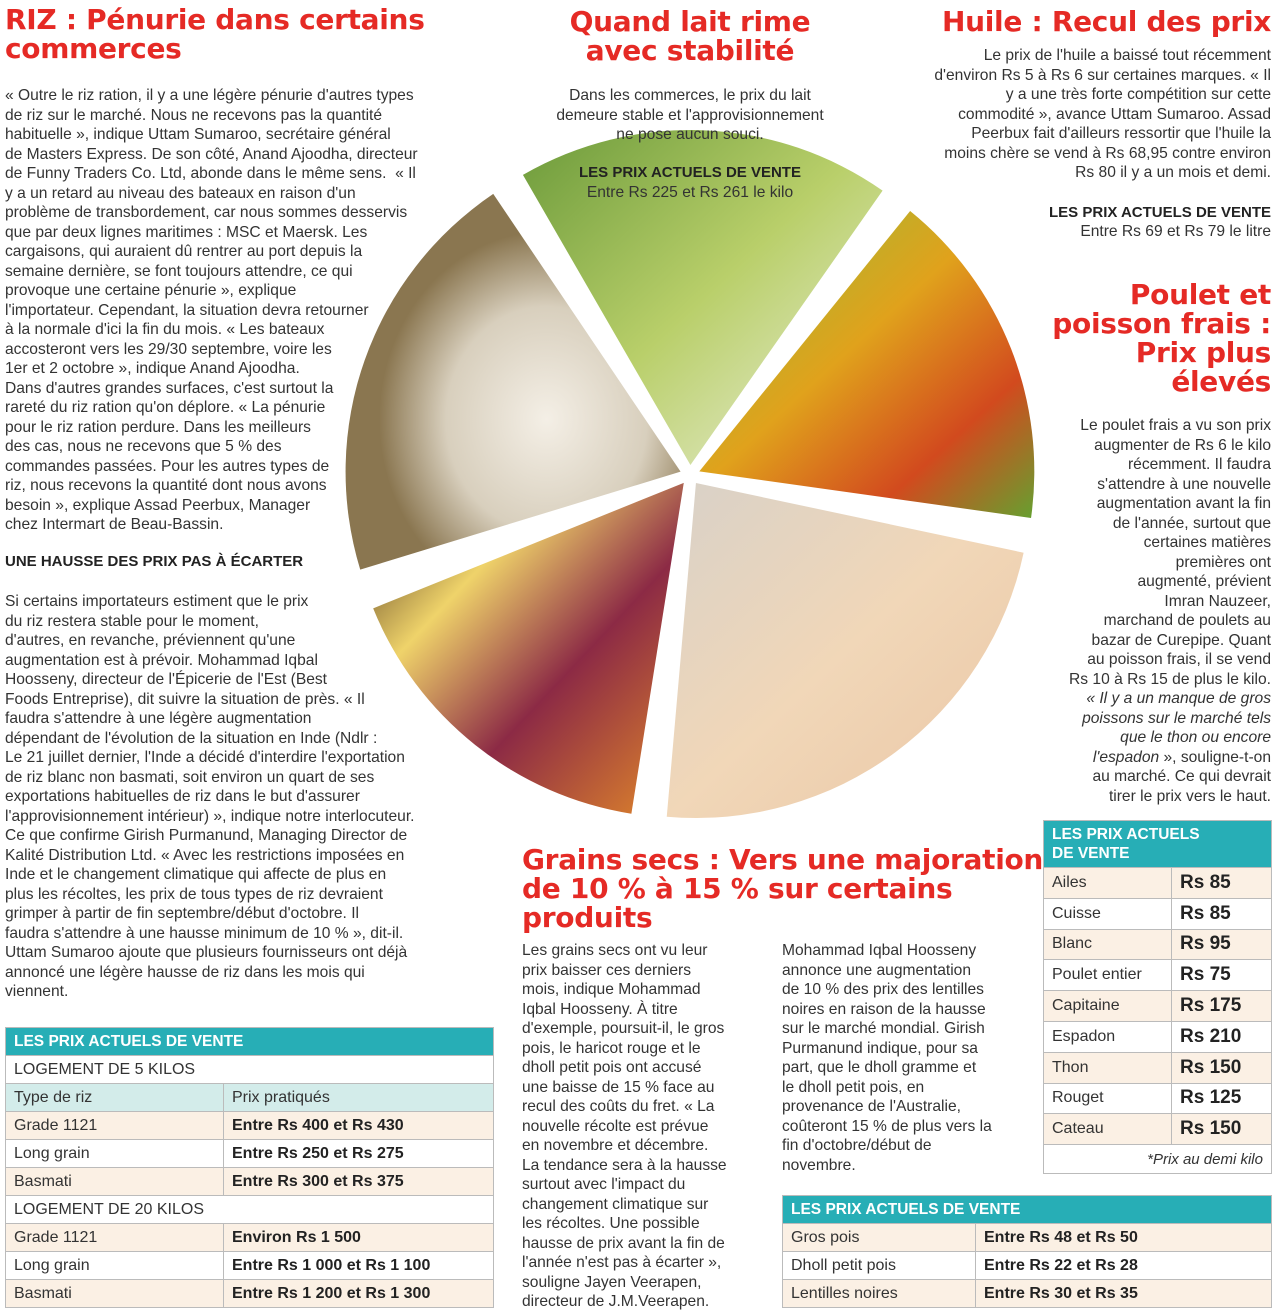  Describe the element at coordinates (1107, 883) in the screenshot. I see `item-name: Ailes` at that location.